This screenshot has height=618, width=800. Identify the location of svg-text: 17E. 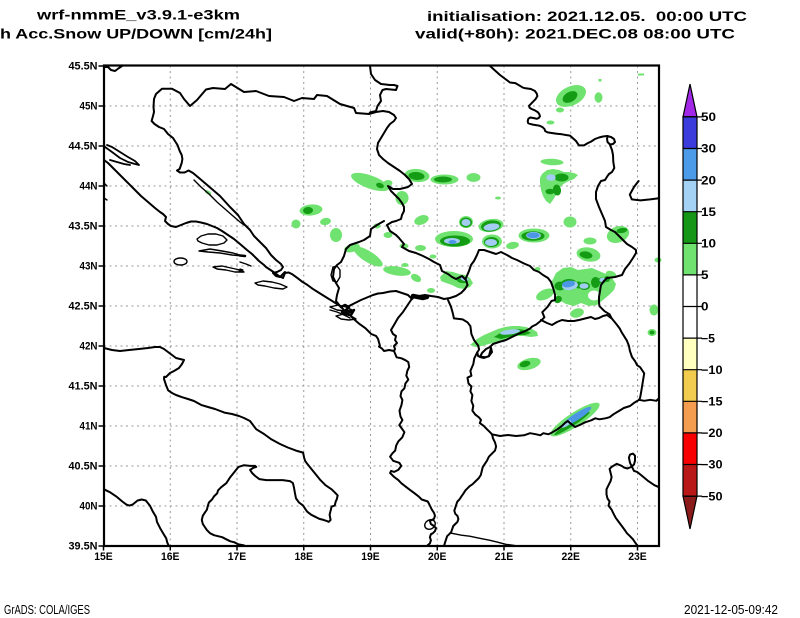
(237, 557).